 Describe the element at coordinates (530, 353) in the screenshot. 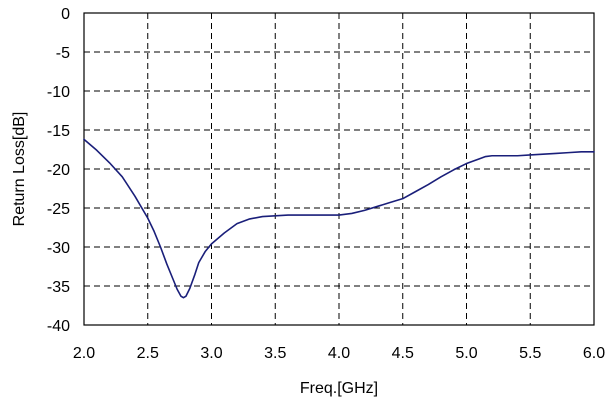

I see `x-tick-label: 5.5` at that location.